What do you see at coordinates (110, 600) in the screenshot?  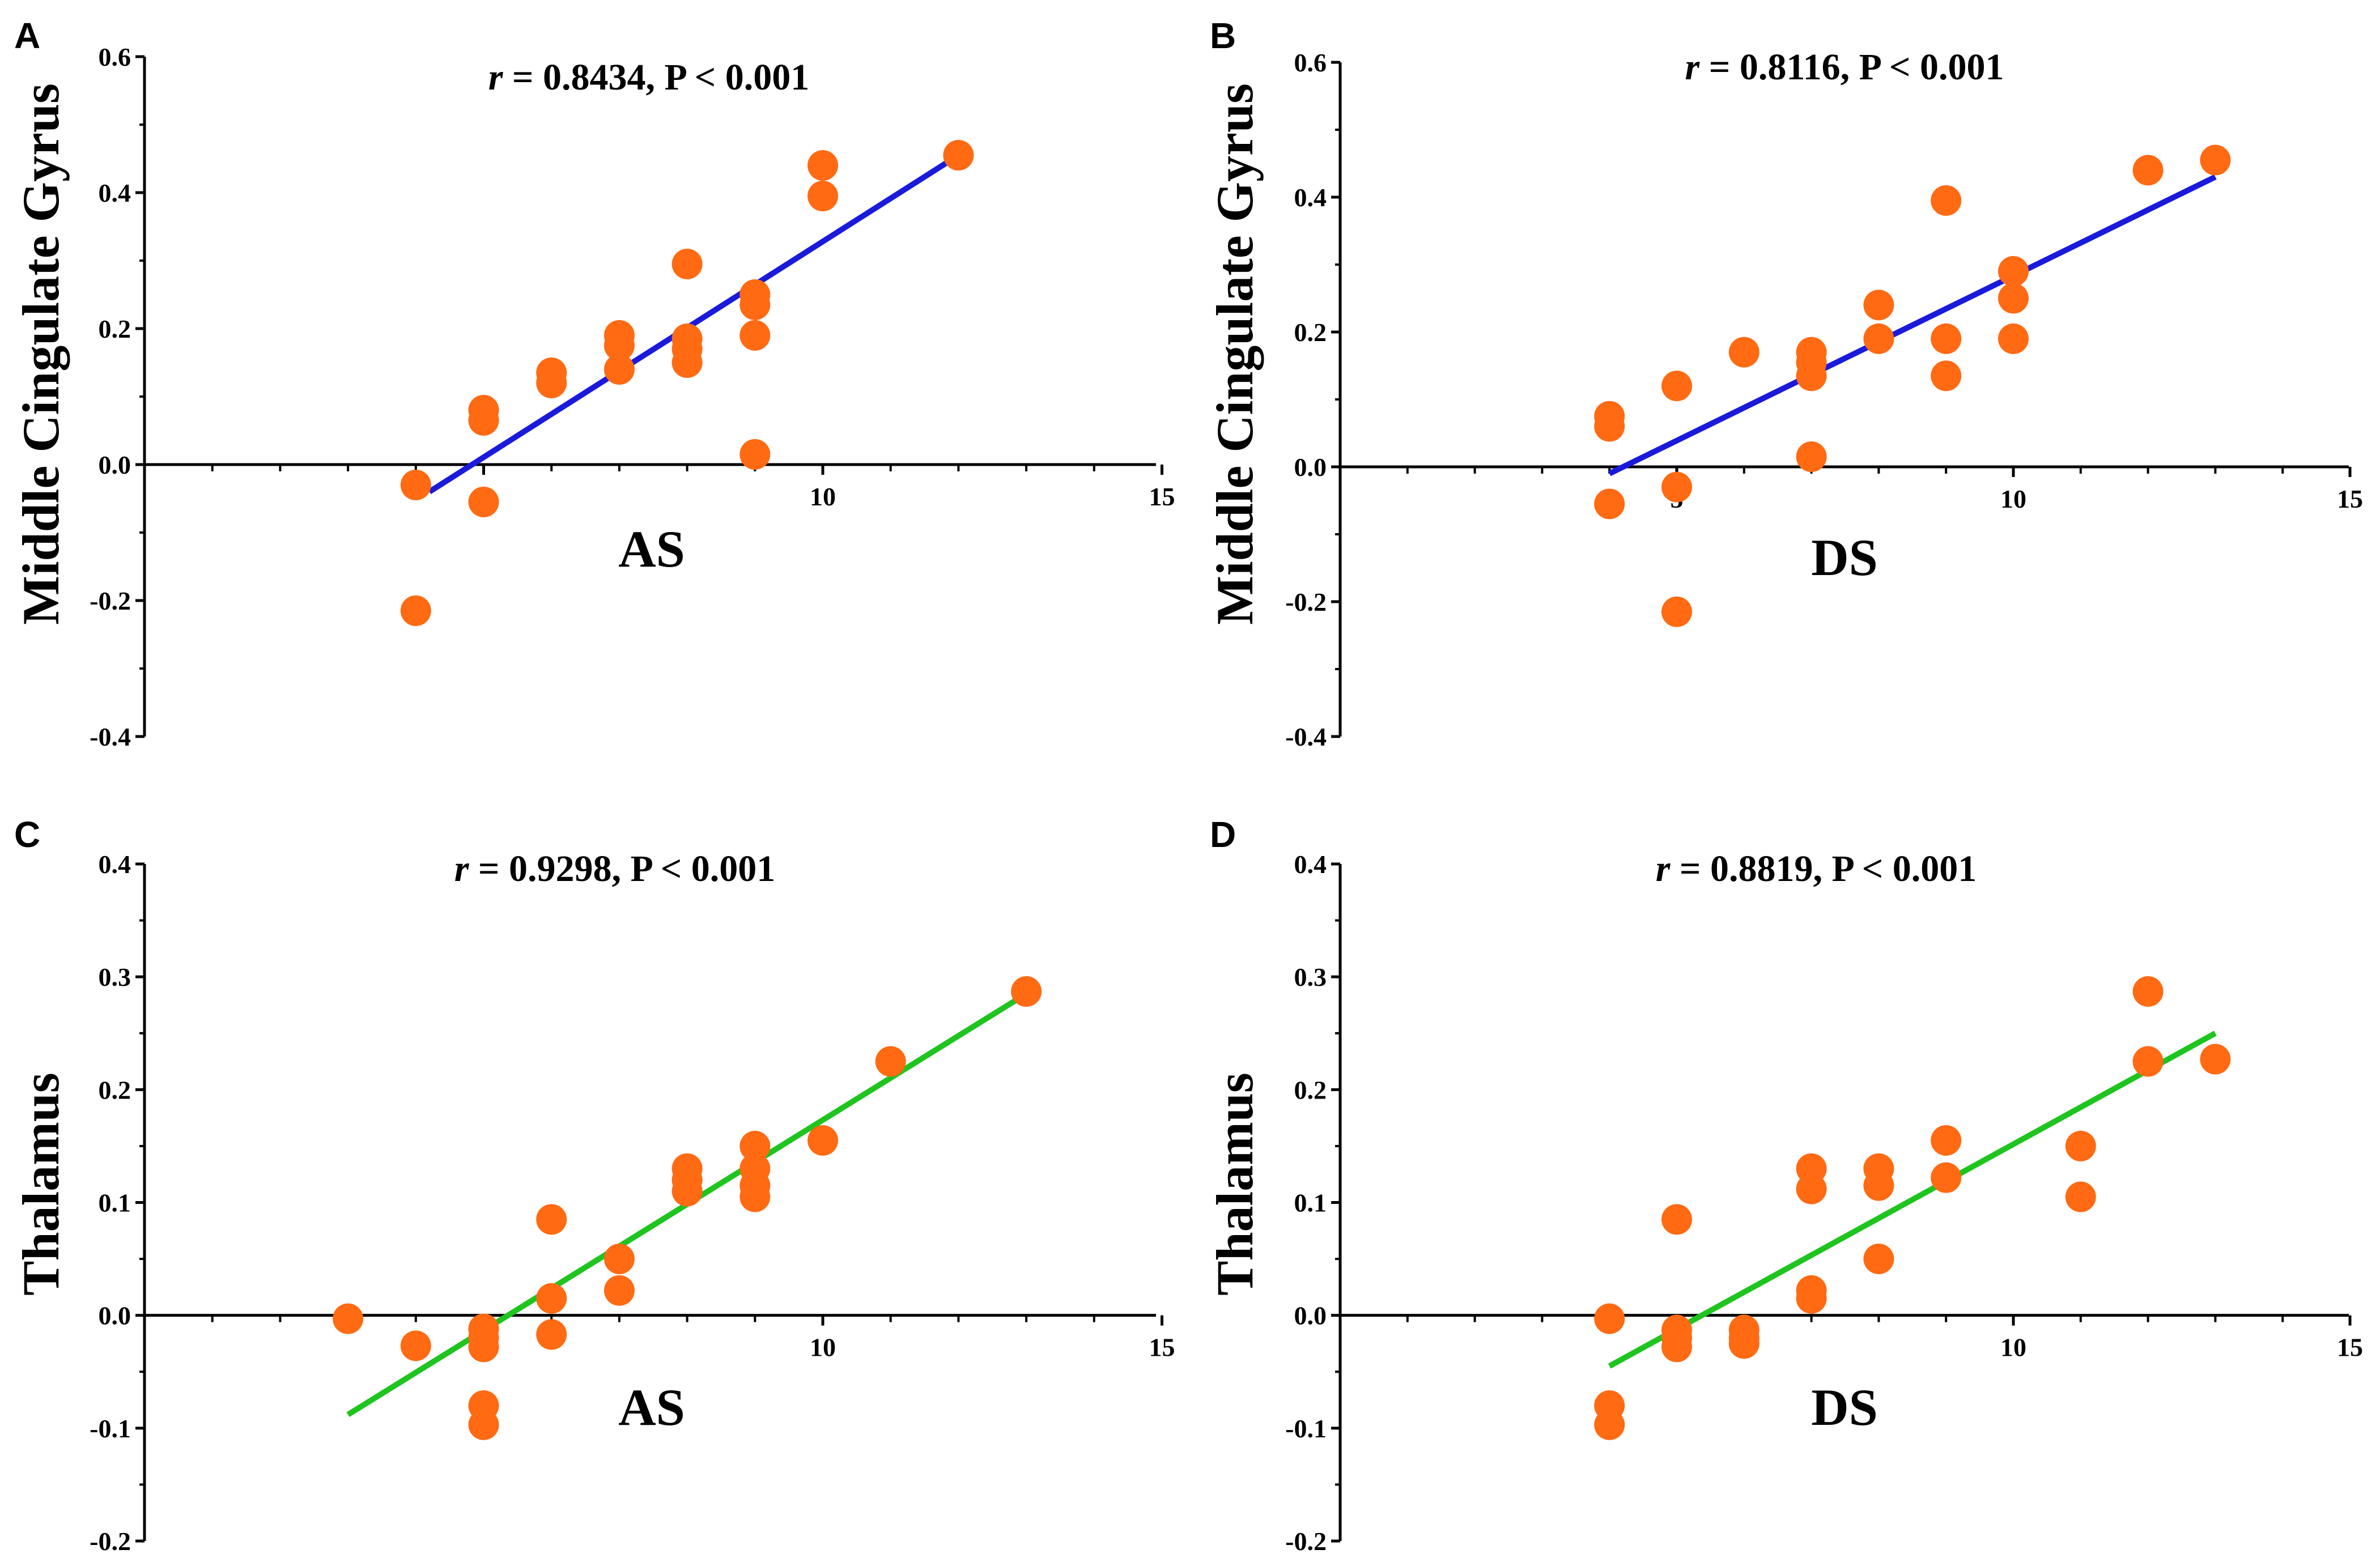 I see `y-tick-label-a: -0.2` at bounding box center [110, 600].